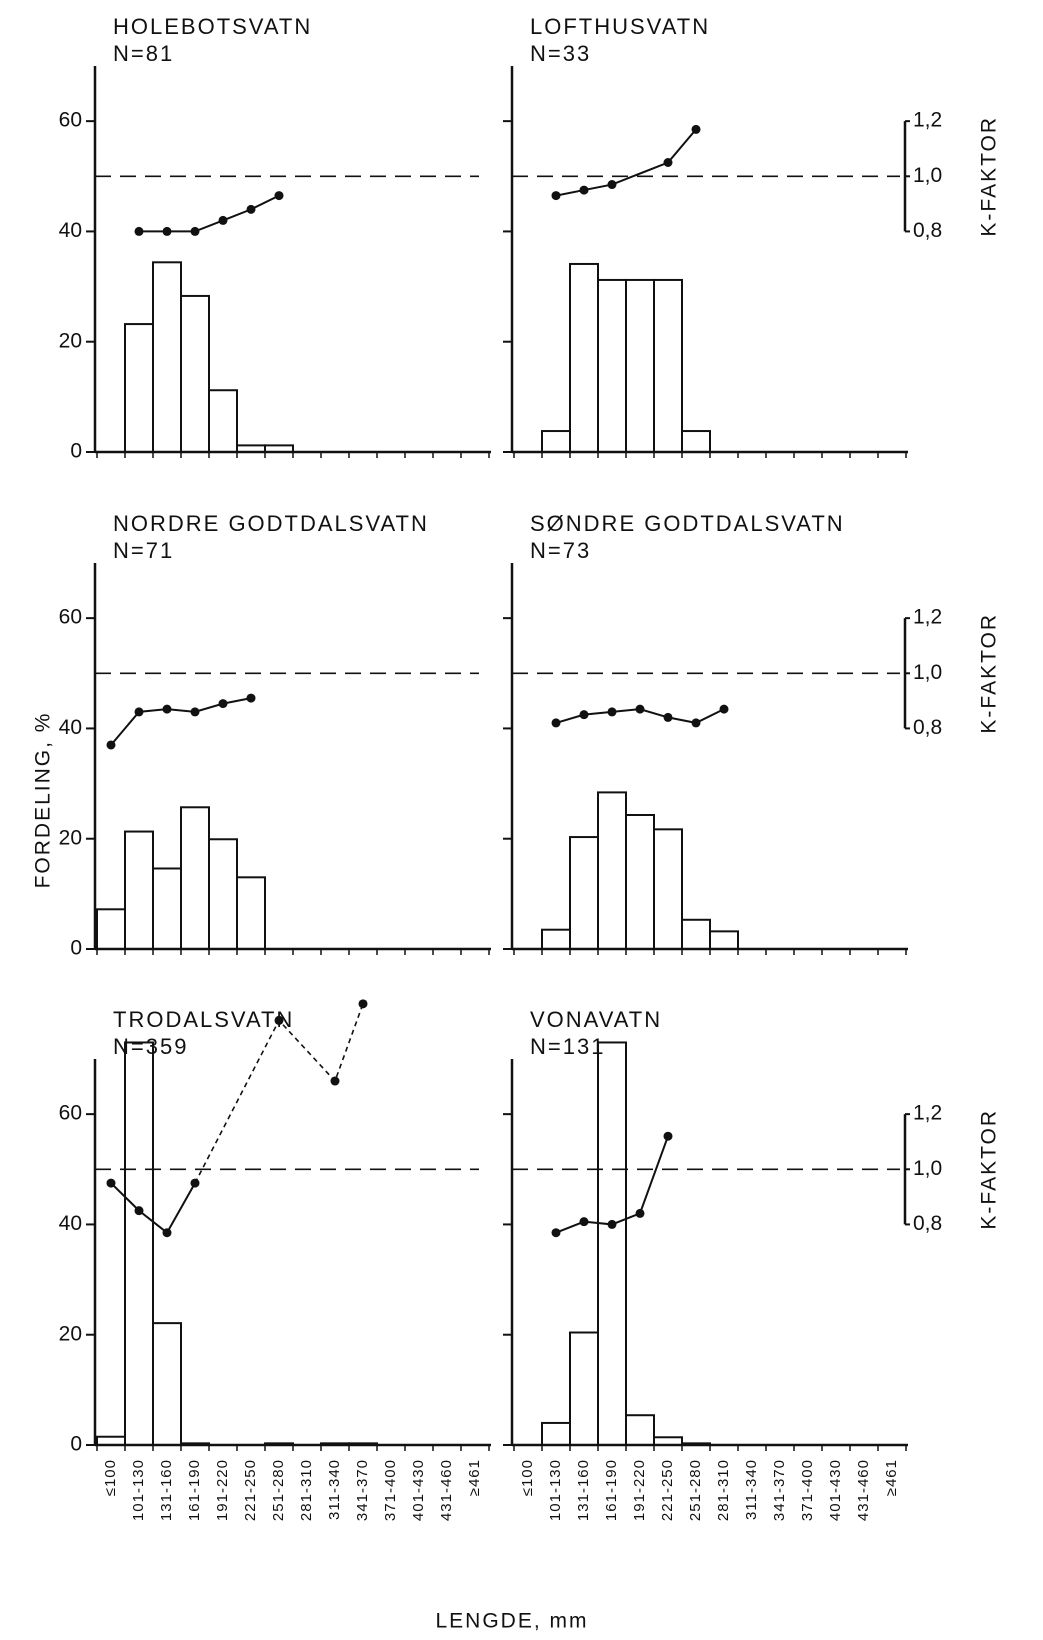  Describe the element at coordinates (194, 1490) in the screenshot. I see `x-tick-label: 161-190` at that location.